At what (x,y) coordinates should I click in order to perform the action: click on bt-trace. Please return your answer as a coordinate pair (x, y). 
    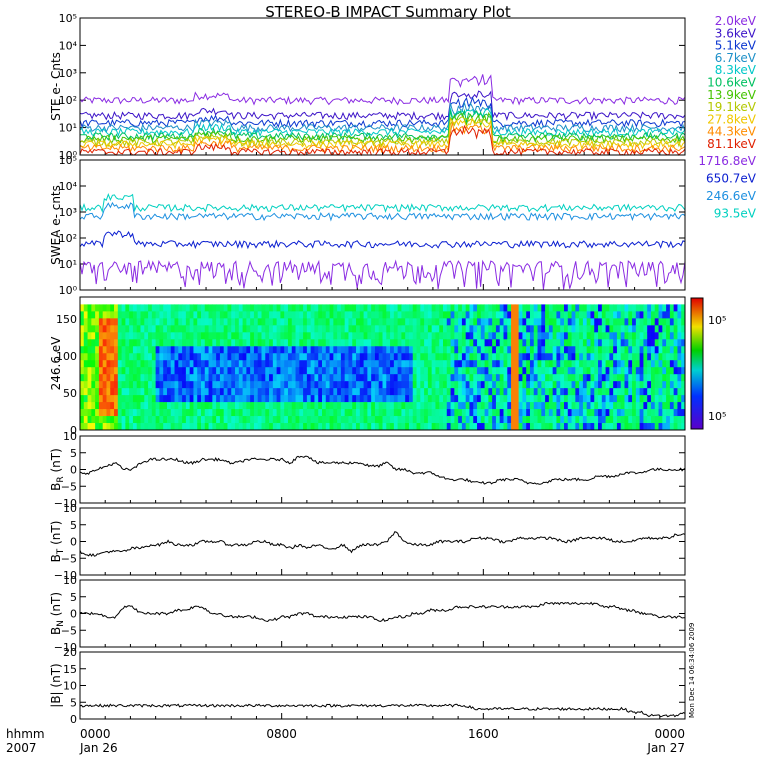
    Looking at the image, I should click on (382, 544).